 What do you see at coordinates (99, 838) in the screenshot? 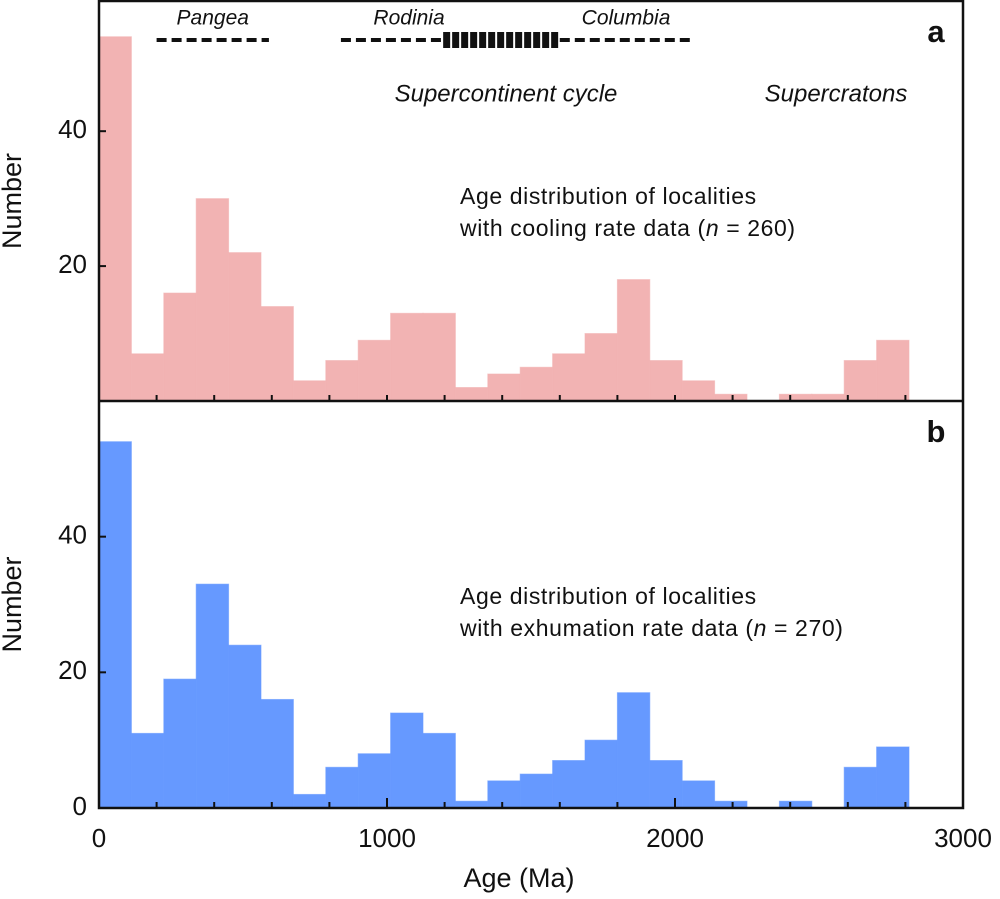
I see `x-tick-label: 0` at bounding box center [99, 838].